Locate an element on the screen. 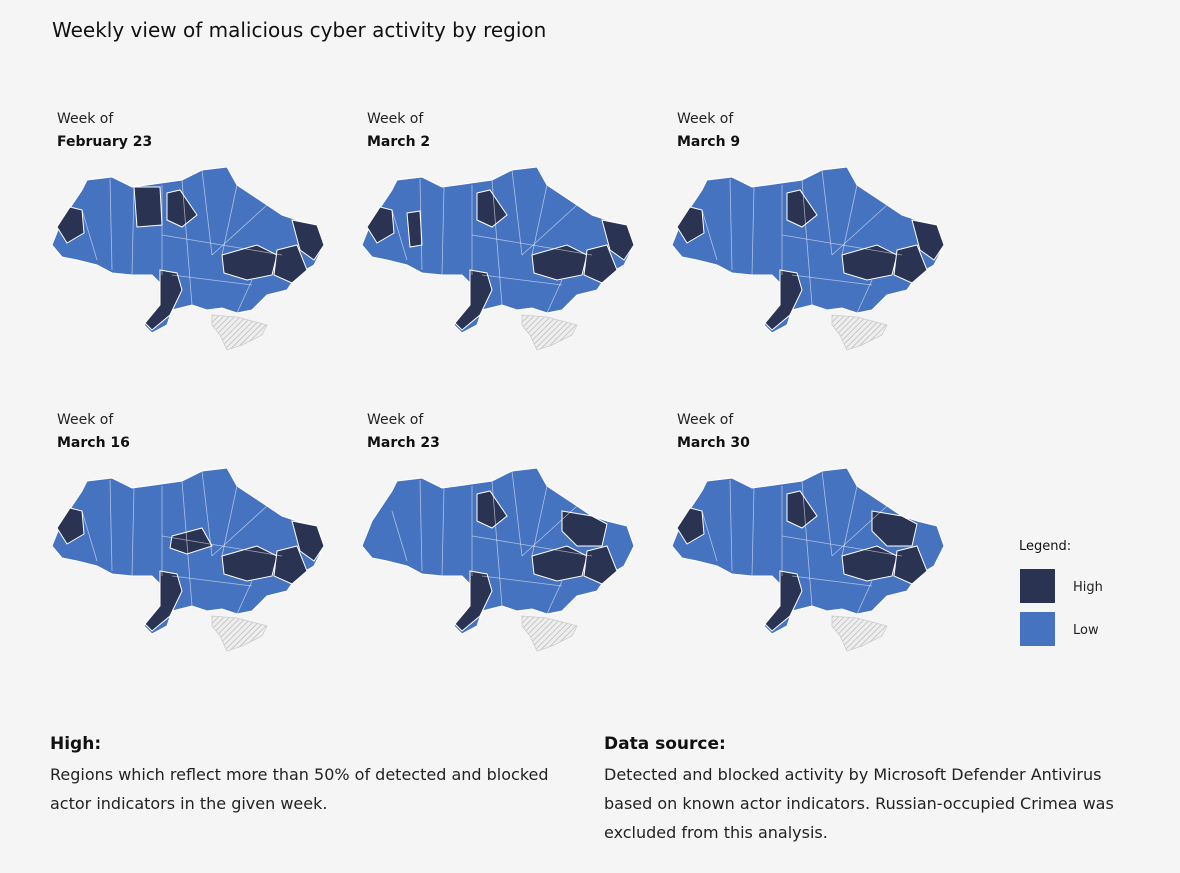 This screenshot has height=873, width=1180. note-heading: Data source: is located at coordinates (665, 744).